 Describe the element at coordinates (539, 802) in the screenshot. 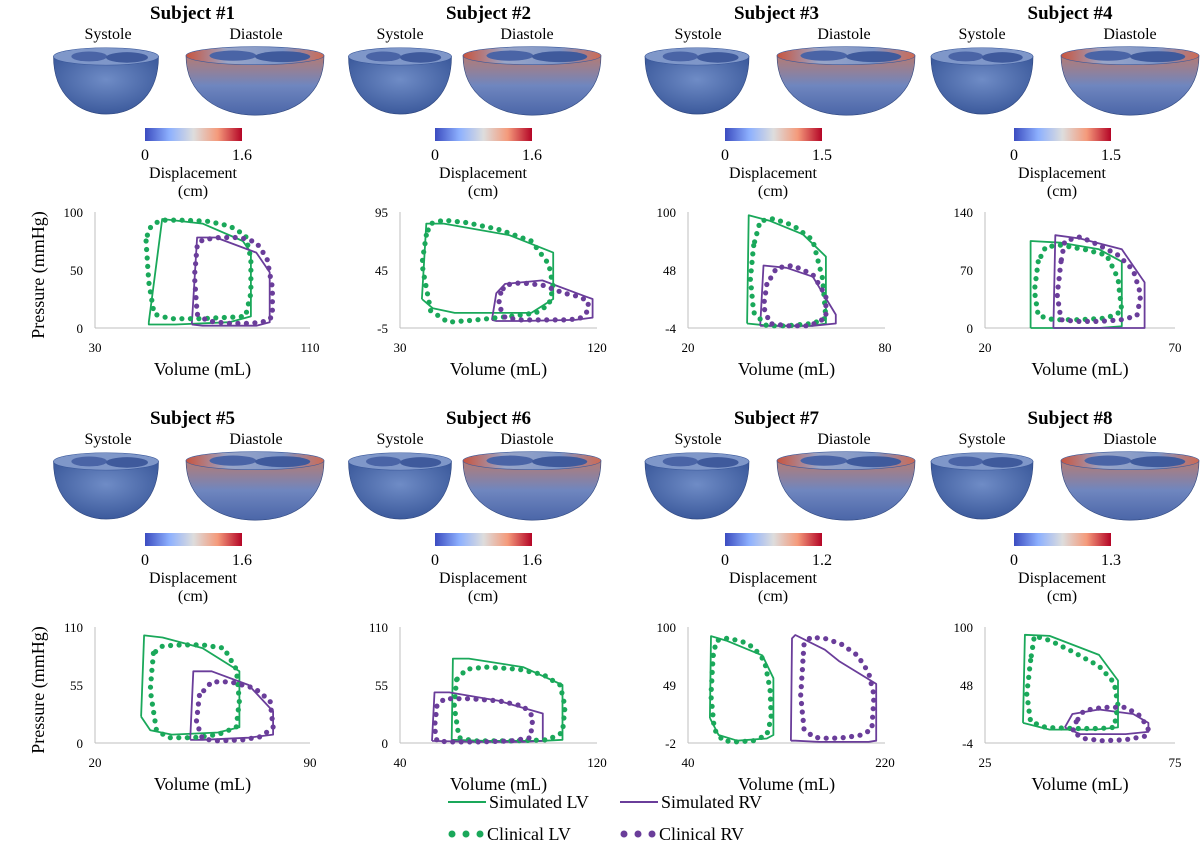

I see `legend-sim-lv-label: Simulated LV` at that location.